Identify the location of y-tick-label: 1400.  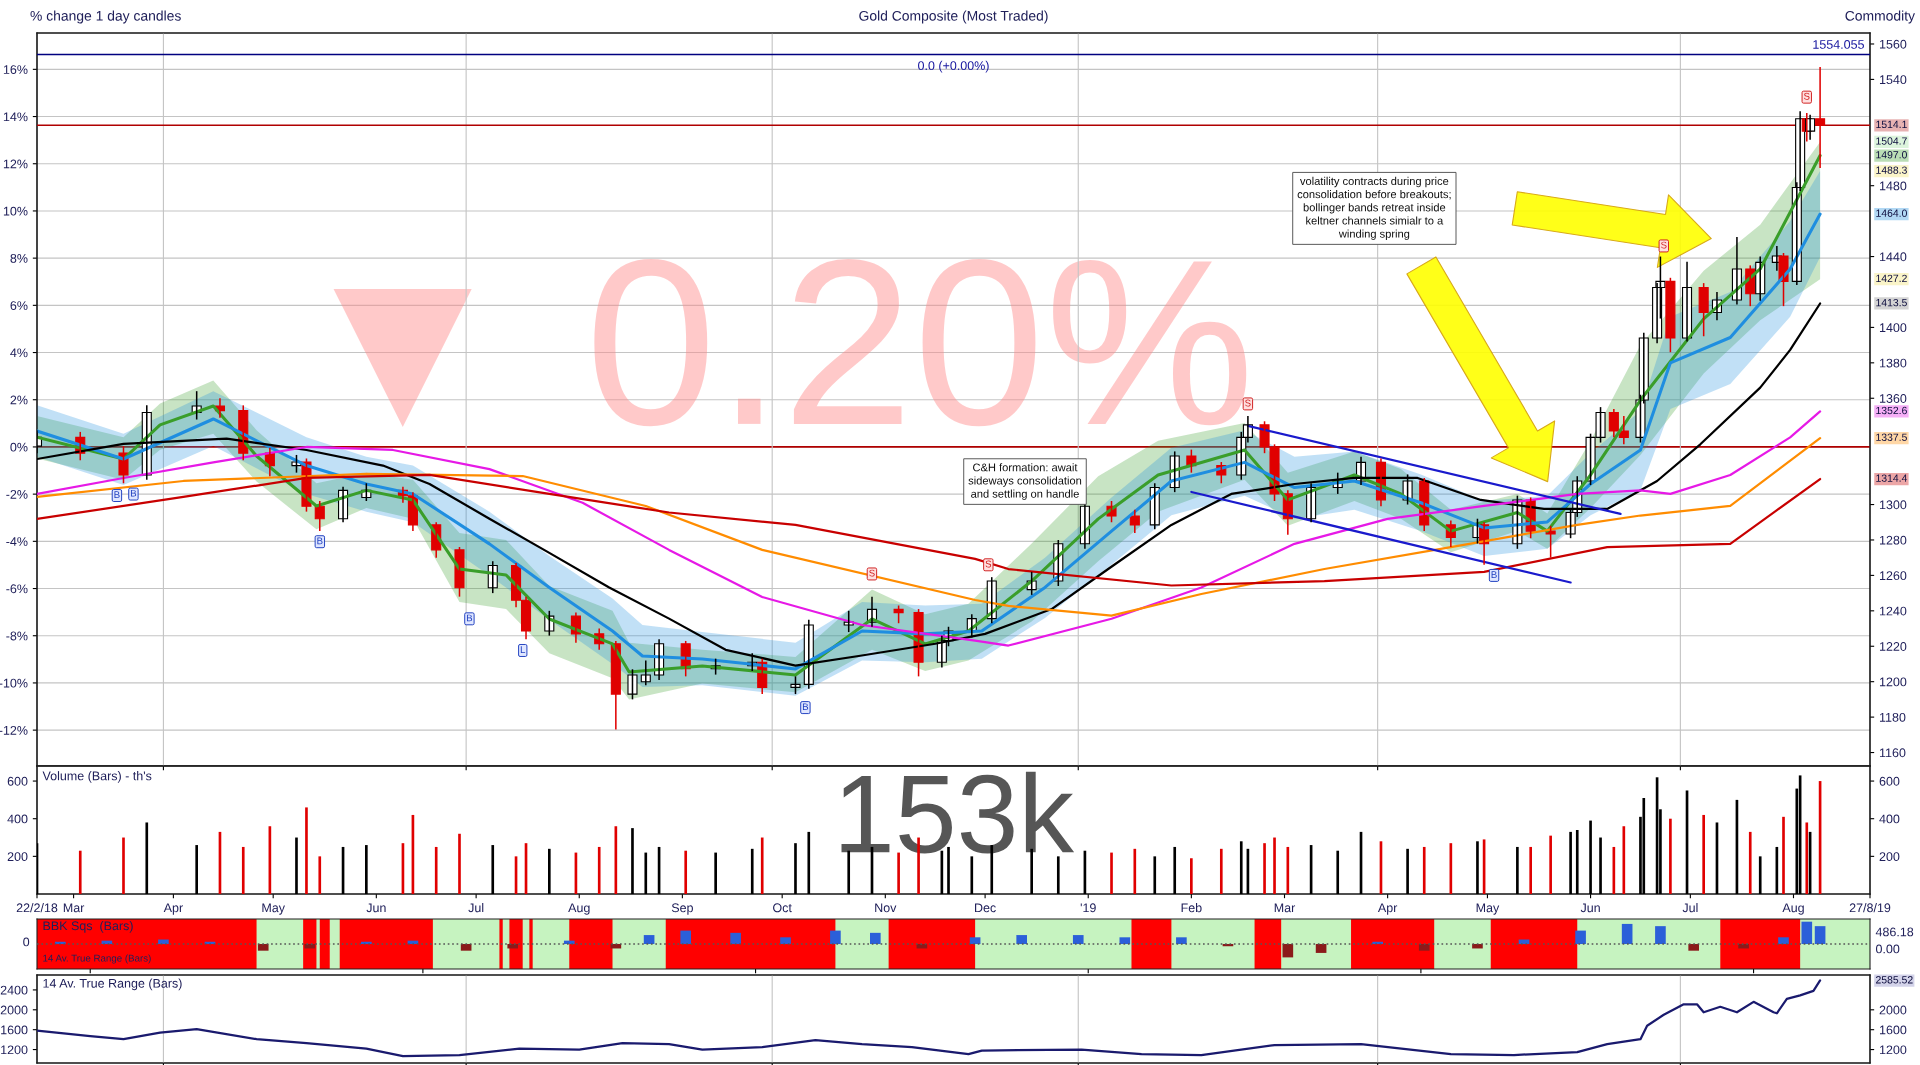
(1893, 328).